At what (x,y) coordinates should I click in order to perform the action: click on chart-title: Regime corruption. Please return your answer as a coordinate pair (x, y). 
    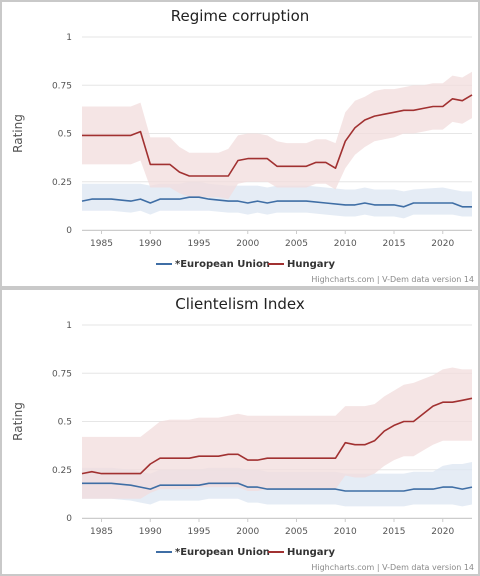
    Looking at the image, I should click on (240, 16).